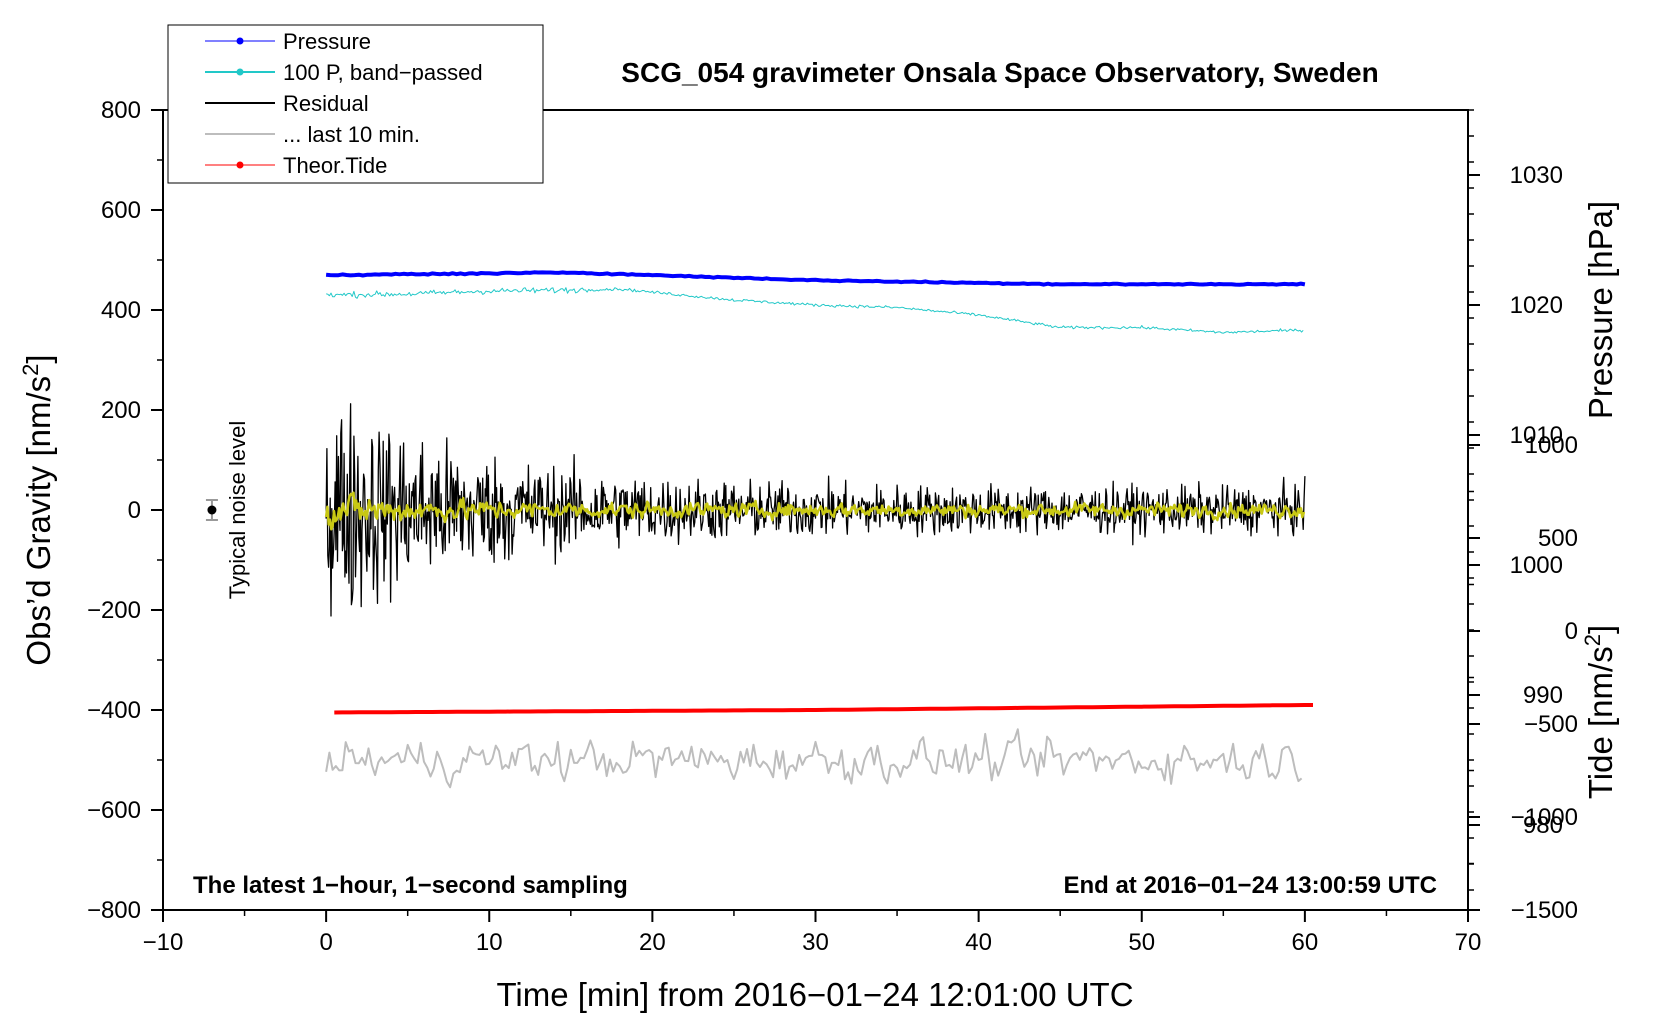 The height and width of the screenshot is (1020, 1660). Describe the element at coordinates (1536, 305) in the screenshot. I see `pressure-tick-label: 1020` at that location.